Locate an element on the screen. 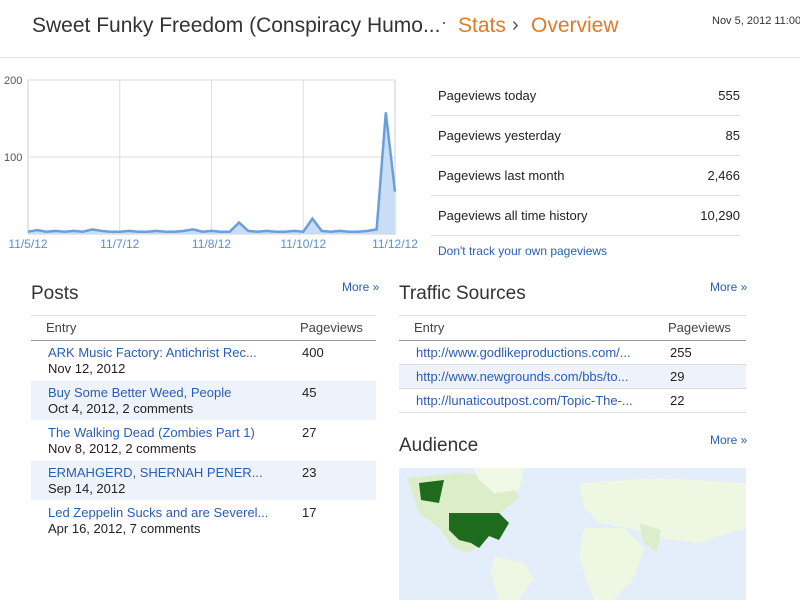 This screenshot has width=800, height=600. post-meta: Sep 14, 2012 is located at coordinates (87, 488).